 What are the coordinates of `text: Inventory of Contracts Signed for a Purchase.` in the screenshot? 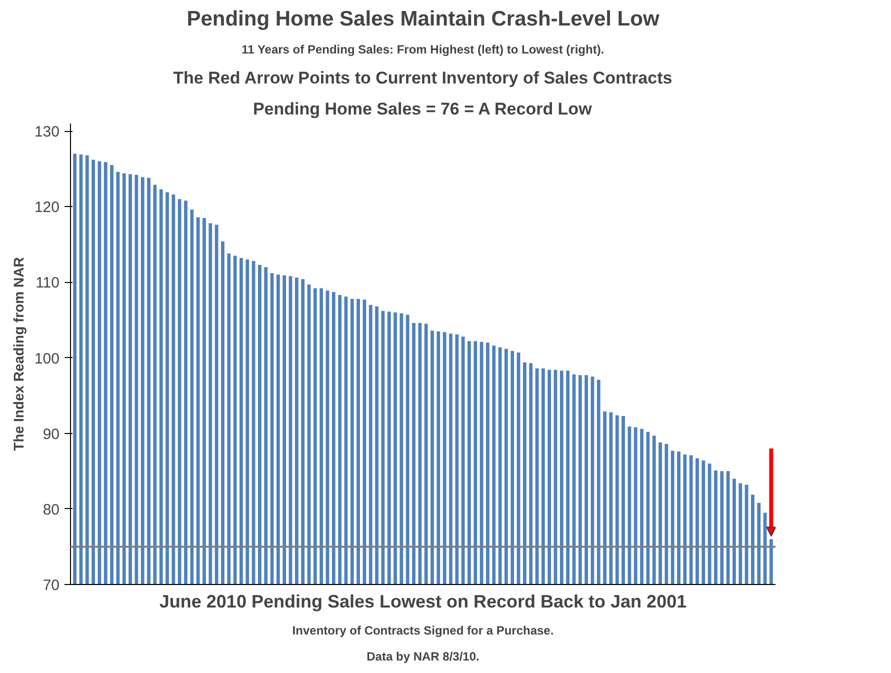 It's located at (423, 631).